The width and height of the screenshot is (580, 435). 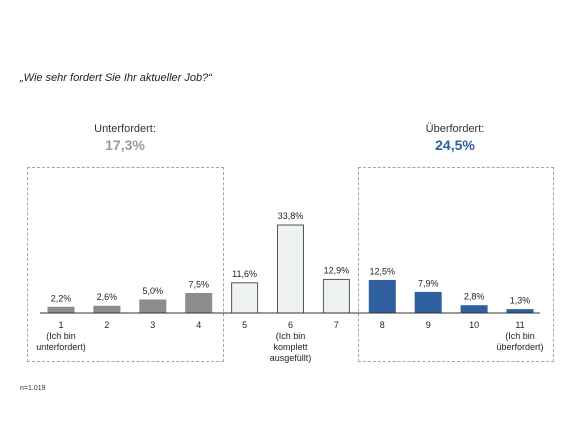 I want to click on value-label-4: 7,5%, so click(x=198, y=284).